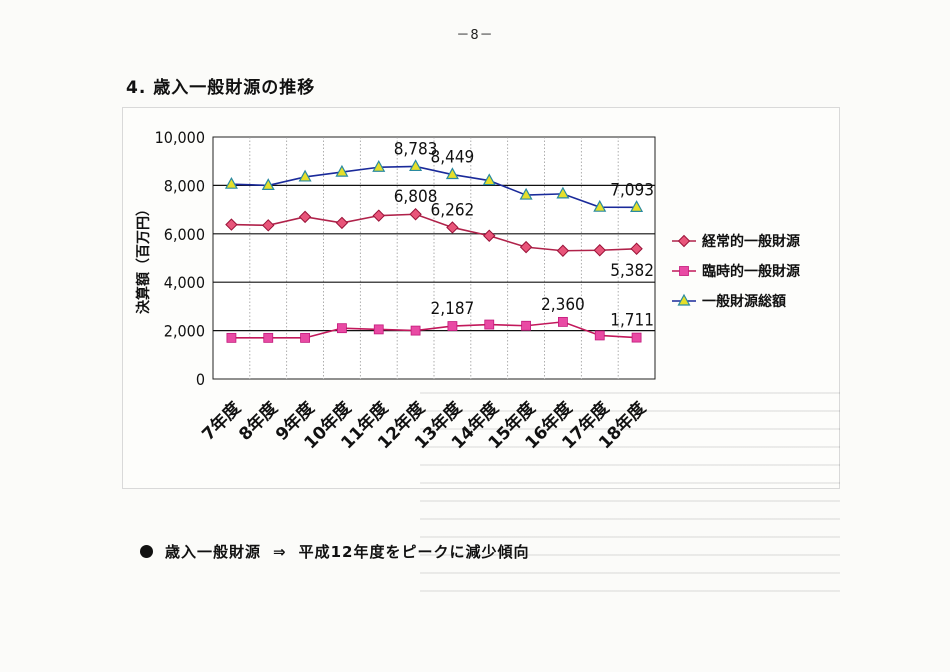  I want to click on summary-line: 歳入一般財源 ⇒ 平成12年度をピークに減少傾向, so click(340, 551).